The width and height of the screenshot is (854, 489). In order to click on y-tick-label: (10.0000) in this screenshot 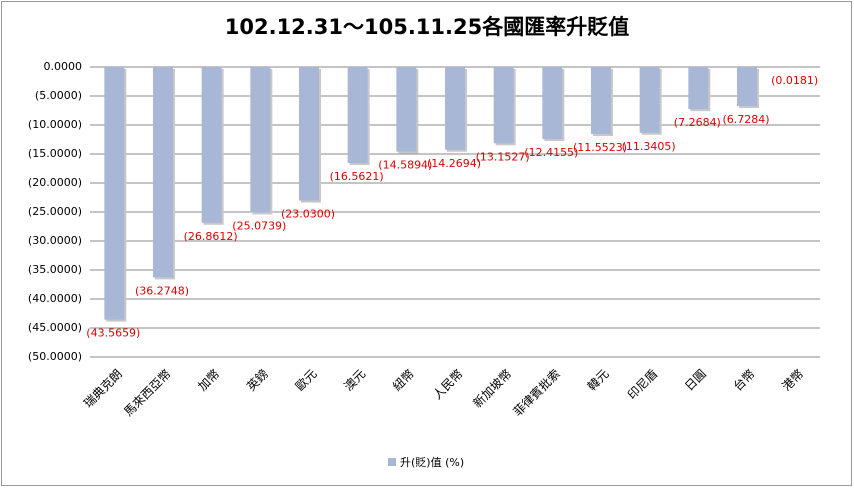, I will do `click(55, 124)`.